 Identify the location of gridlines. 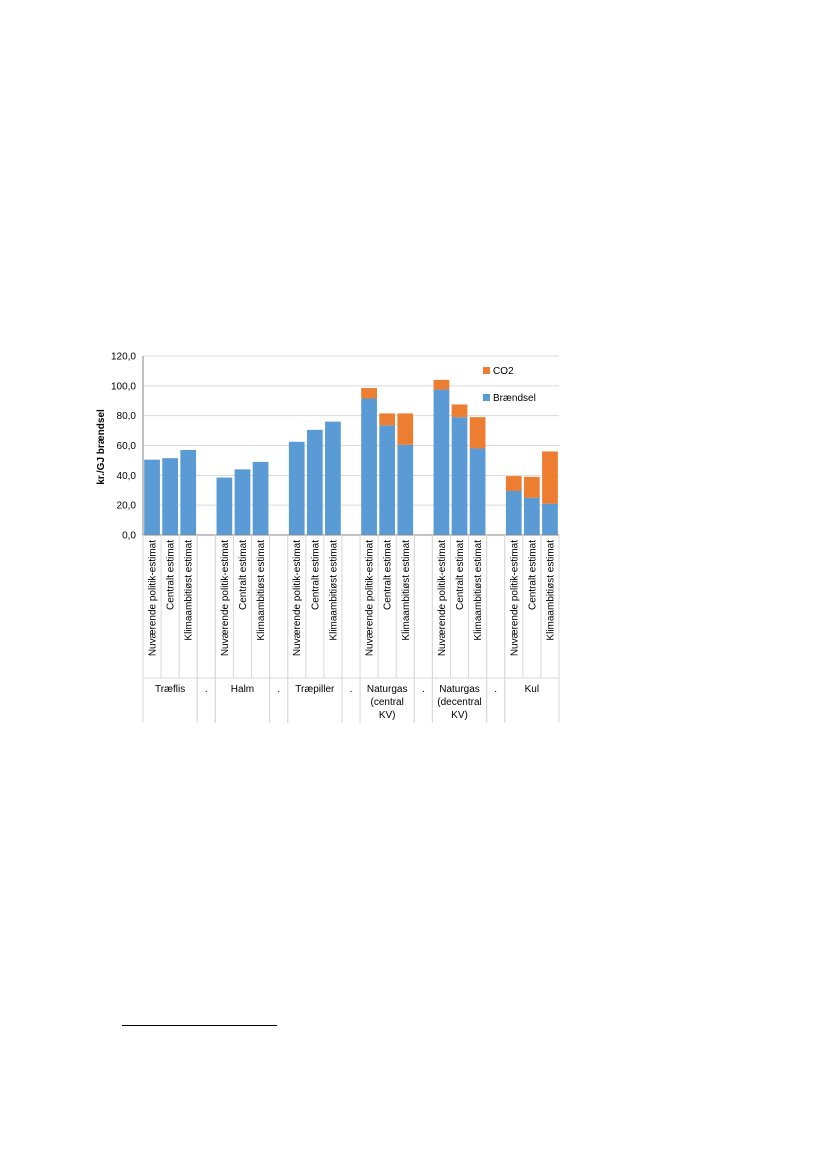
(351, 430).